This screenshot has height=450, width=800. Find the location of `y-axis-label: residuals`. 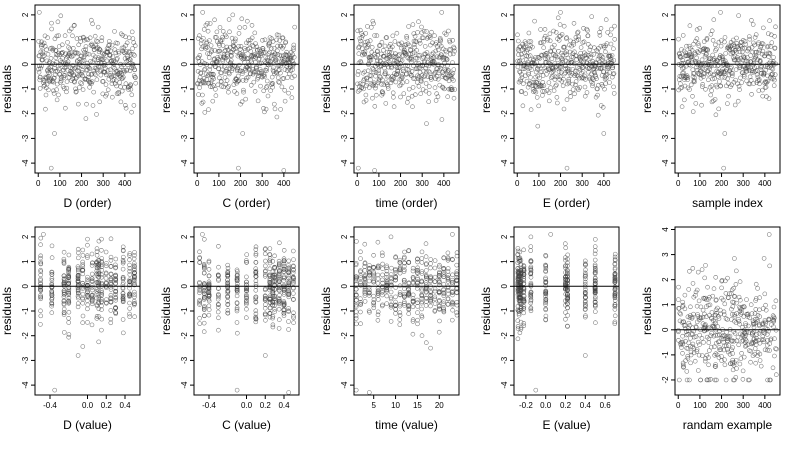

y-axis-label: residuals is located at coordinates (7, 311).